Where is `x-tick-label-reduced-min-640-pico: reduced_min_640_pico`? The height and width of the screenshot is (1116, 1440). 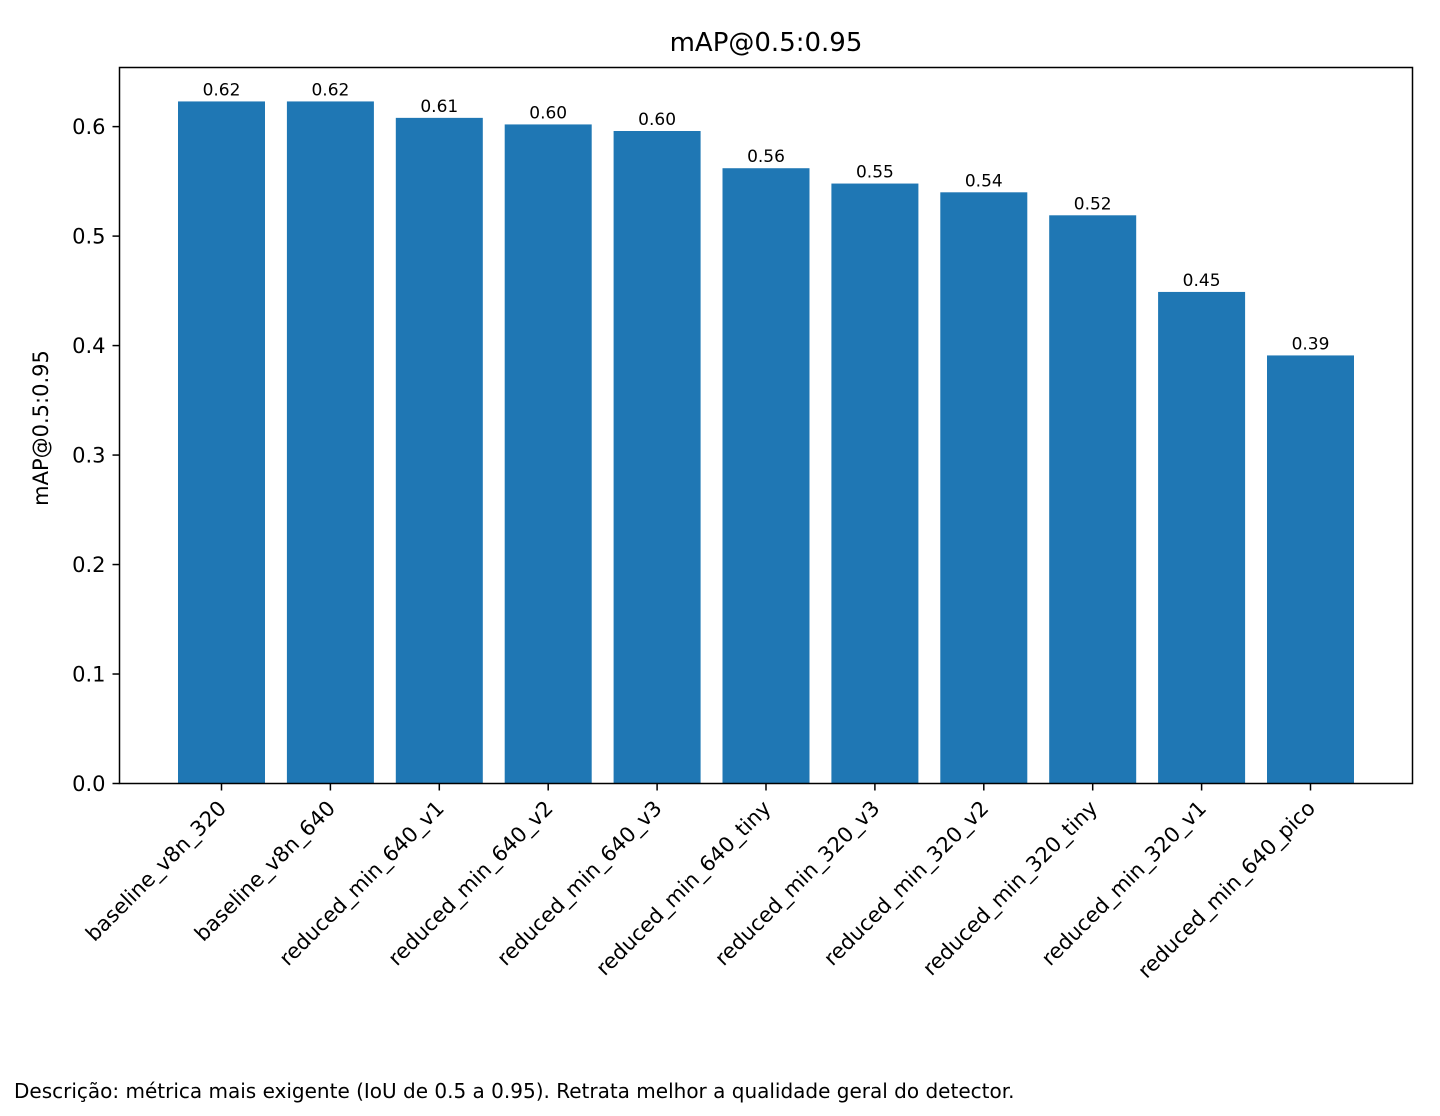
x-tick-label-reduced-min-640-pico: reduced_min_640_pico is located at coordinates (1227, 890).